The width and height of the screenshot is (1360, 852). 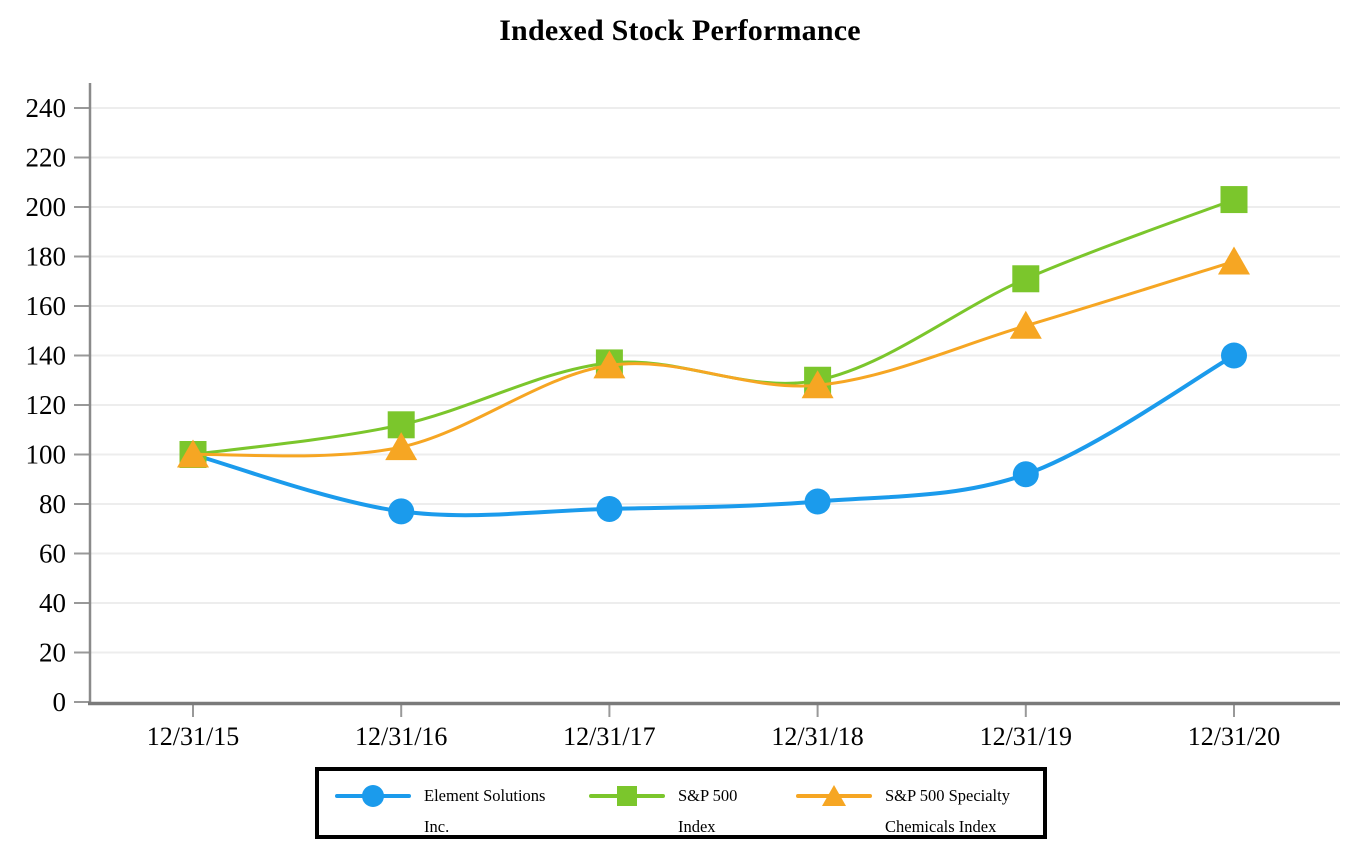 I want to click on y-tick-label-160: 160, so click(x=46, y=306).